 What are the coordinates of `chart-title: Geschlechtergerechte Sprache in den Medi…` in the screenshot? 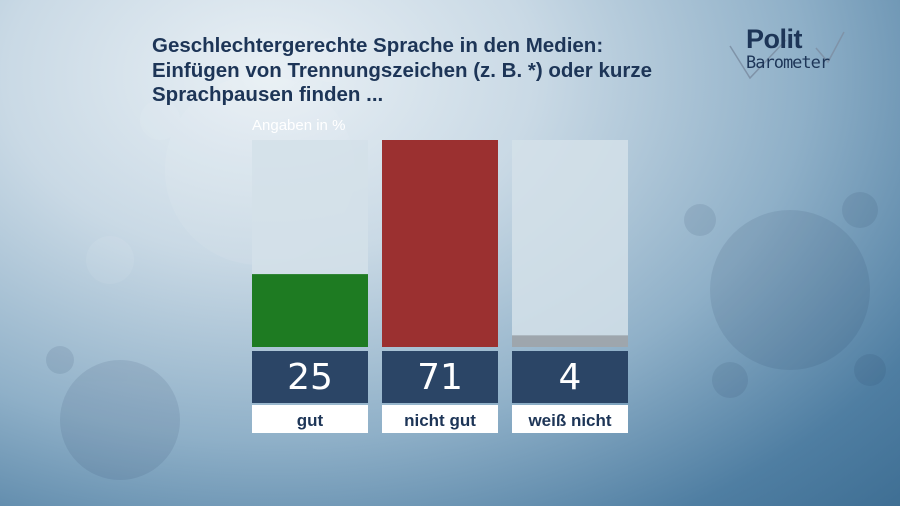 It's located at (442, 71).